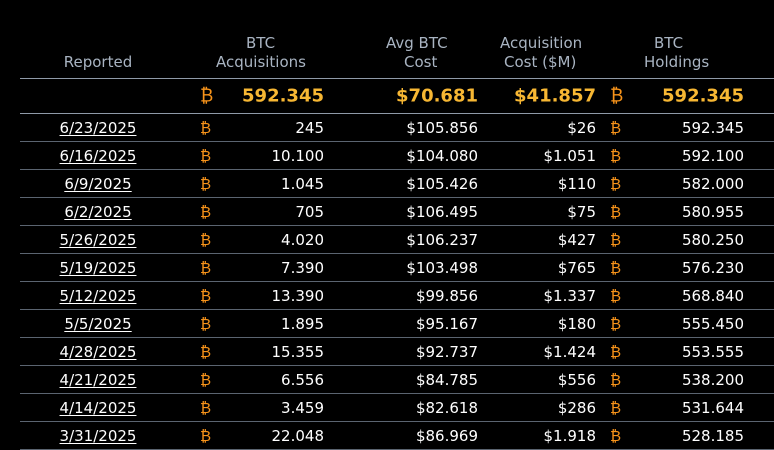 The image size is (774, 450). What do you see at coordinates (550, 267) in the screenshot?
I see `acquisition-cost-cell: $765` at bounding box center [550, 267].